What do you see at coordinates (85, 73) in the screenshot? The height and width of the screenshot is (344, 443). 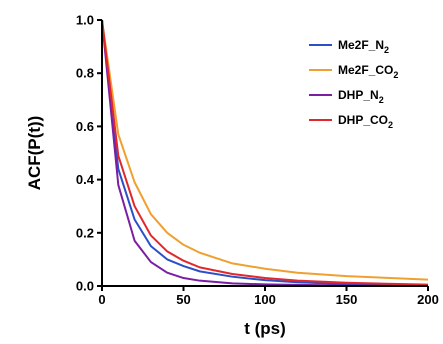 I see `y-tick-label: 0.8` at bounding box center [85, 73].